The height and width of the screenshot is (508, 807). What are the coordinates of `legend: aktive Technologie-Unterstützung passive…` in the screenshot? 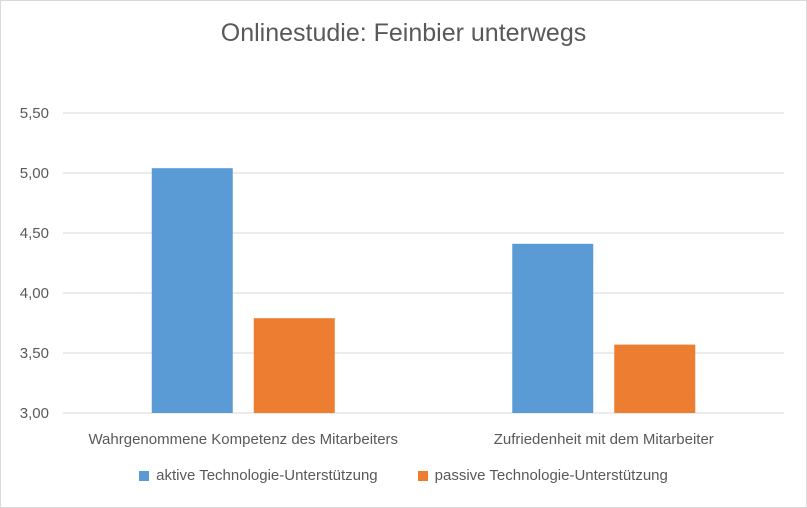 It's located at (403, 475).